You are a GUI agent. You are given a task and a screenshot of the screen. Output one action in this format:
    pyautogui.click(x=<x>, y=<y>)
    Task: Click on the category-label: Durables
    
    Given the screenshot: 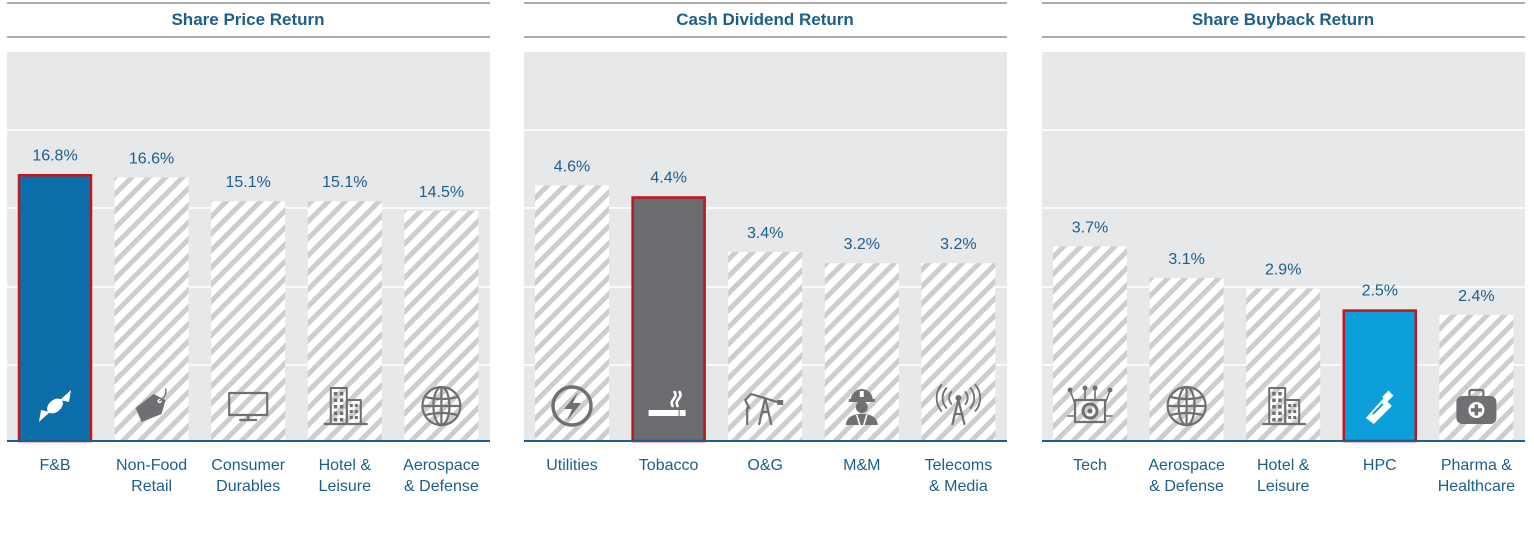 What is the action you would take?
    pyautogui.click(x=248, y=486)
    